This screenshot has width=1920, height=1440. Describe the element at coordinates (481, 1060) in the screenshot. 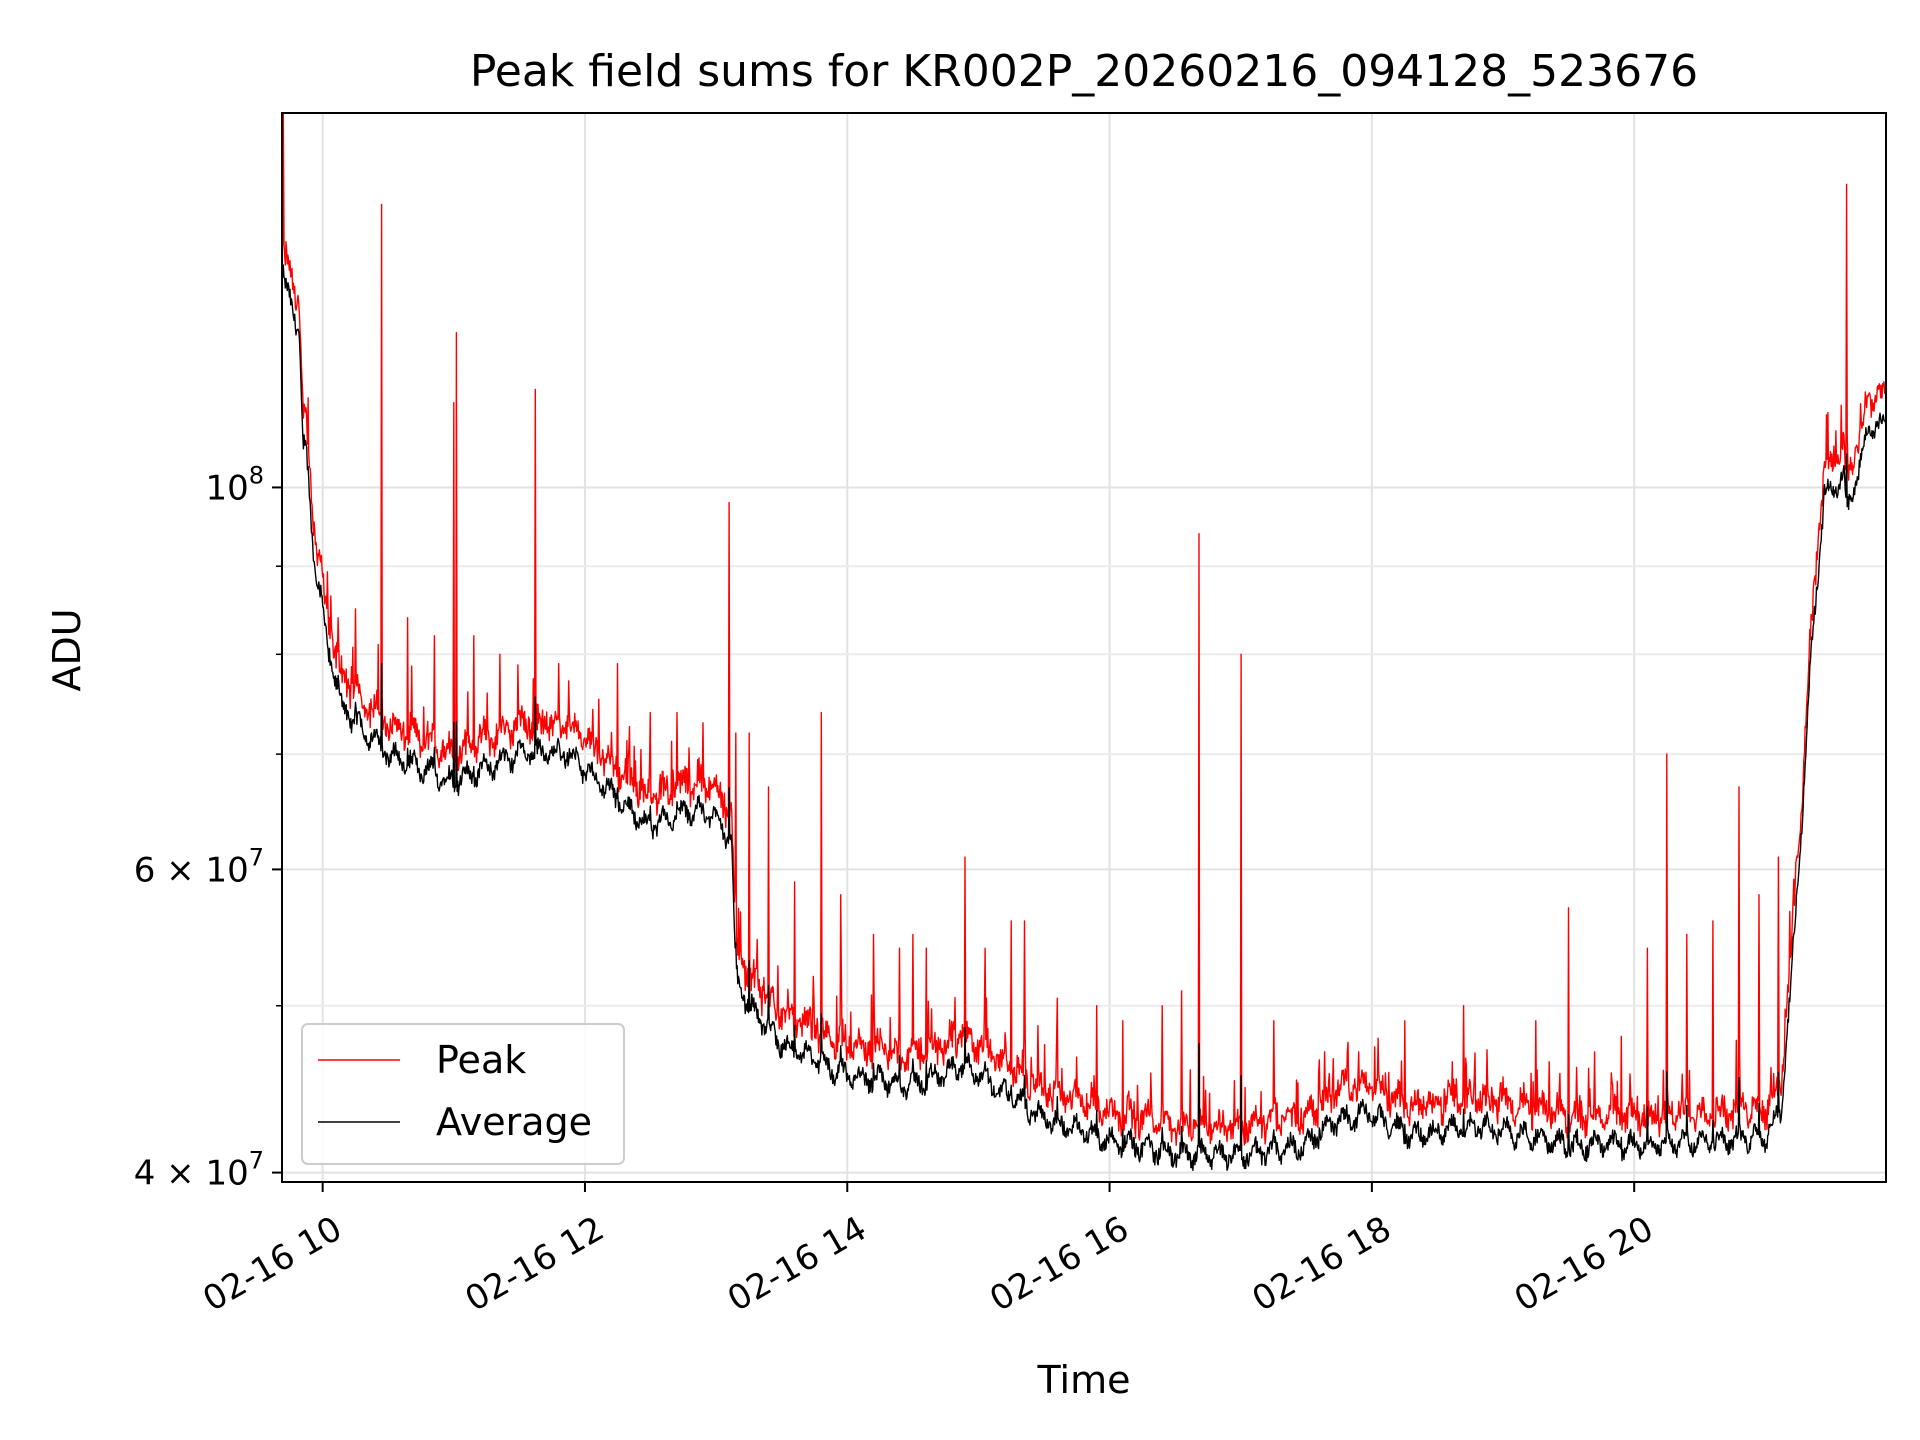

I see `legend-peak-label: Peak` at that location.